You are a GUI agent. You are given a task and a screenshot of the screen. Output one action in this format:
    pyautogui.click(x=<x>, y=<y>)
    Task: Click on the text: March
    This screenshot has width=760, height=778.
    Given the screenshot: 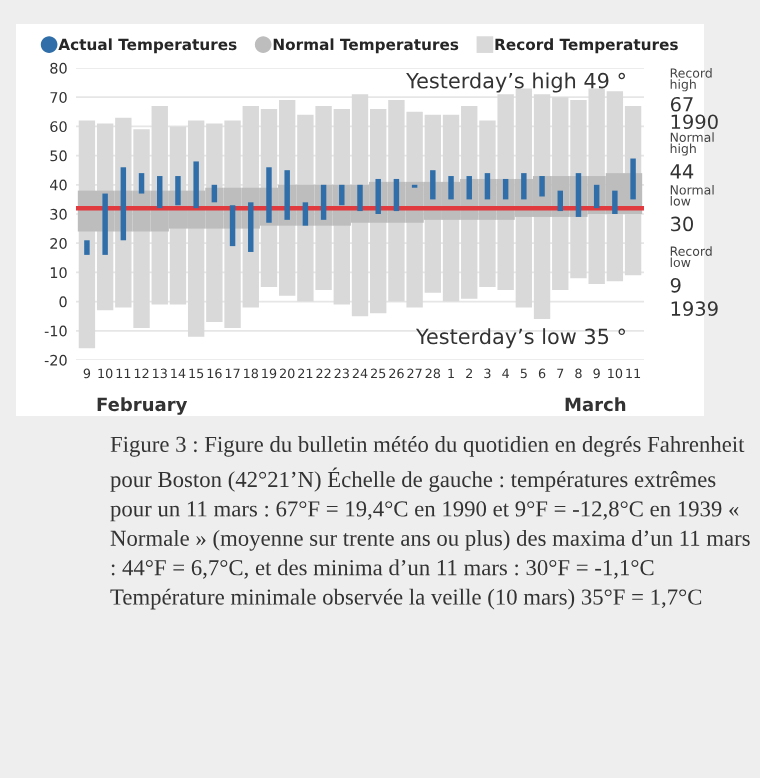 What is the action you would take?
    pyautogui.click(x=595, y=404)
    